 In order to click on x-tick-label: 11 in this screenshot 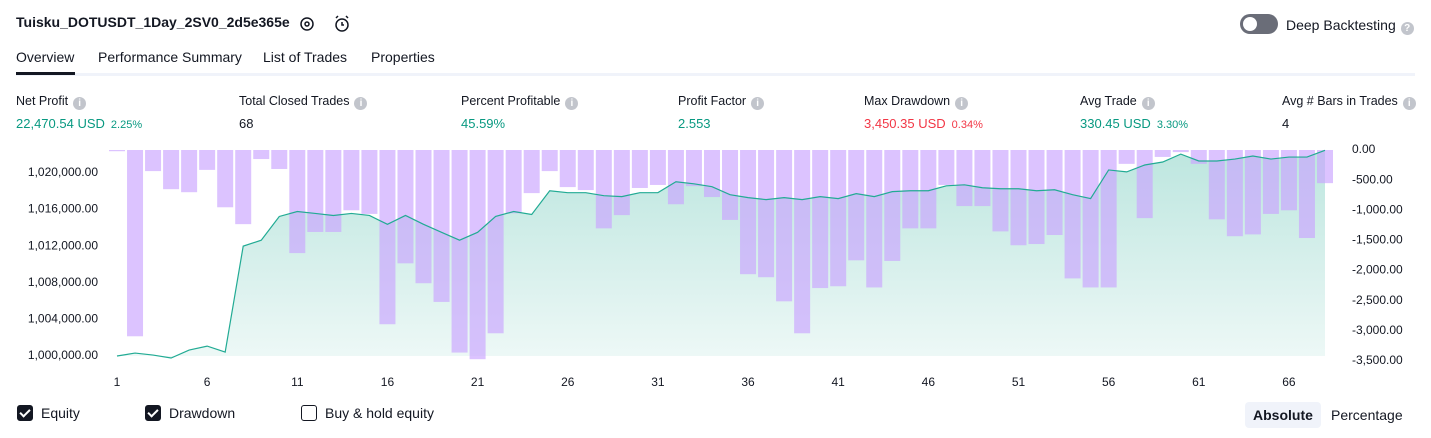, I will do `click(297, 382)`.